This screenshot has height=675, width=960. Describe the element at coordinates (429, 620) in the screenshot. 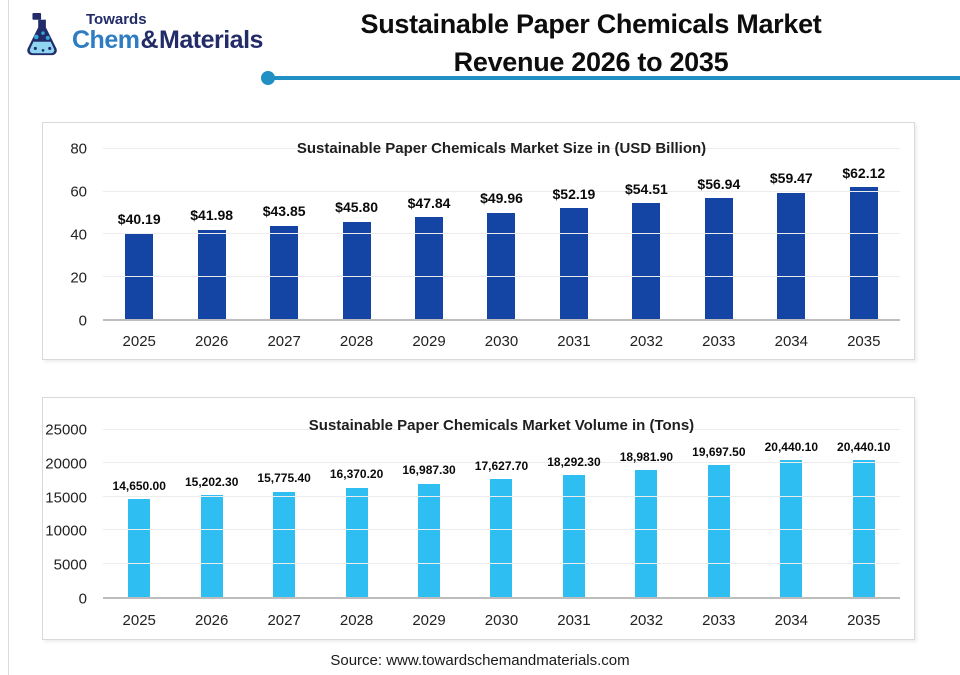

I see `x-tick-label: 2029` at that location.